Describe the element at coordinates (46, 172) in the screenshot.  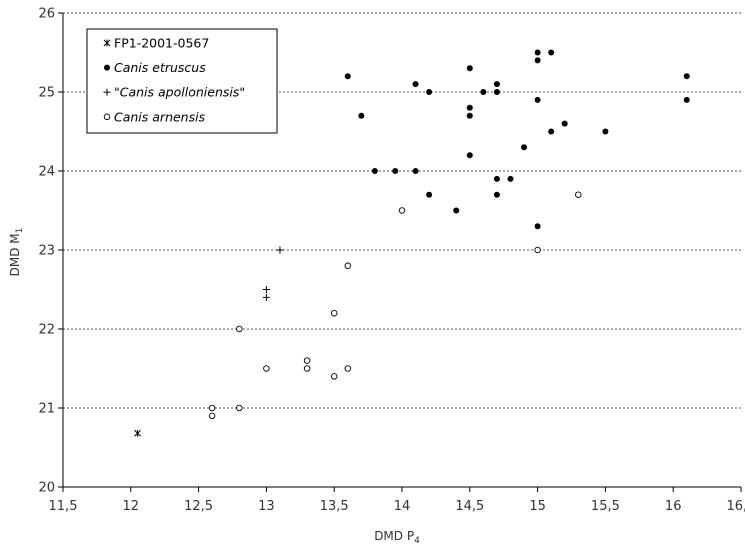
I see `y-tick-label: 24` at that location.